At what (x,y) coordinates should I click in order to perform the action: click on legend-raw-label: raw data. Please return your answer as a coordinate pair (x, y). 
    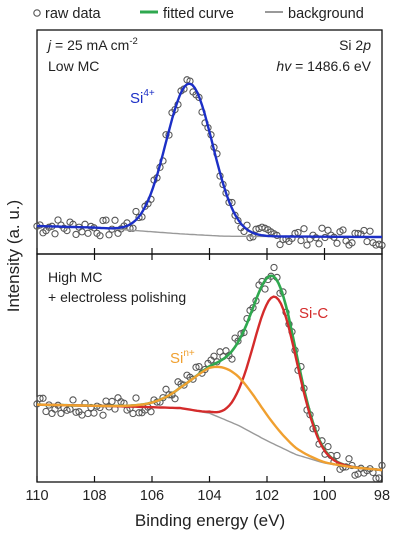
    Looking at the image, I should click on (73, 14).